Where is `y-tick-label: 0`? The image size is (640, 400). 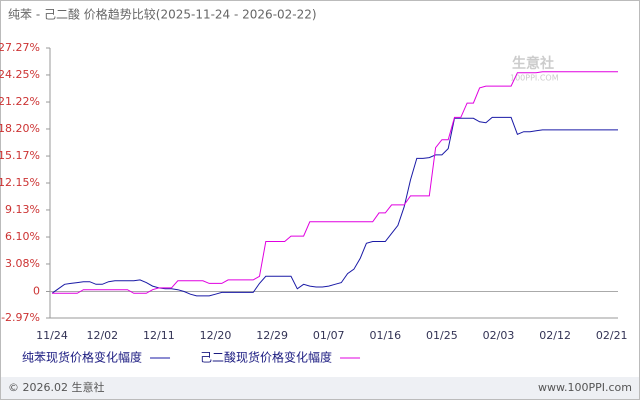
y-tick-label: 0 is located at coordinates (36, 290).